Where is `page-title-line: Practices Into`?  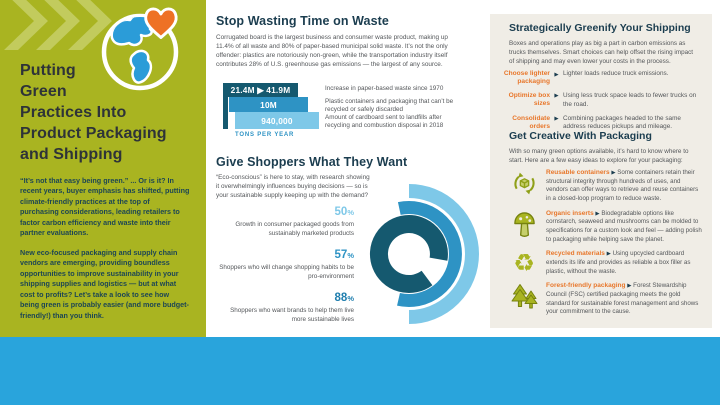
page-title-line: Practices Into is located at coordinates (73, 113).